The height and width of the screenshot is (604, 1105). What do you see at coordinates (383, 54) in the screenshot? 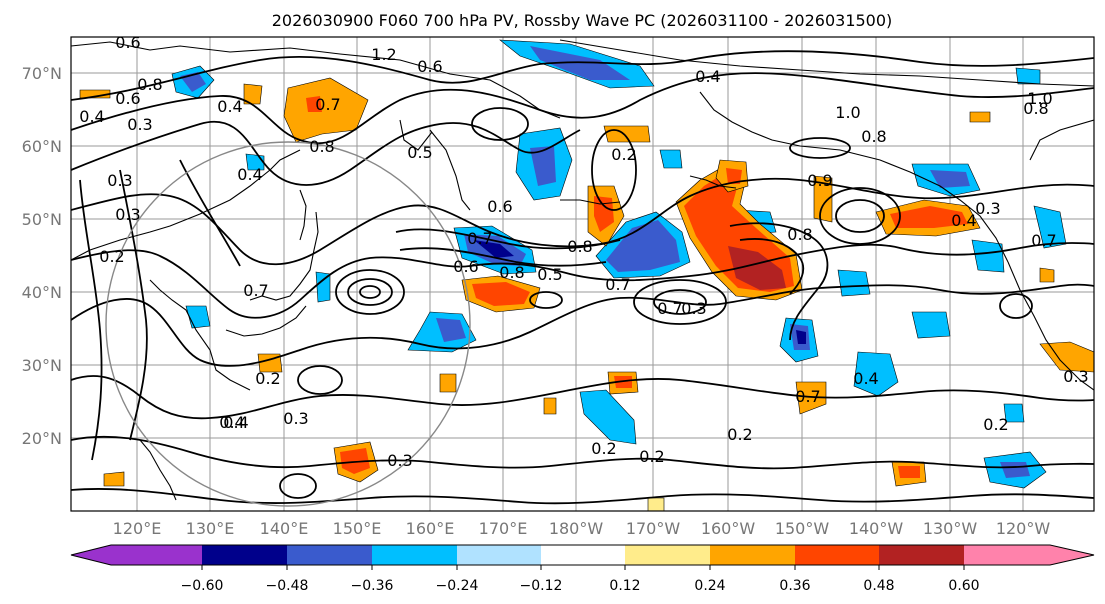
I see `contour-value-label: 1.2` at bounding box center [383, 54].